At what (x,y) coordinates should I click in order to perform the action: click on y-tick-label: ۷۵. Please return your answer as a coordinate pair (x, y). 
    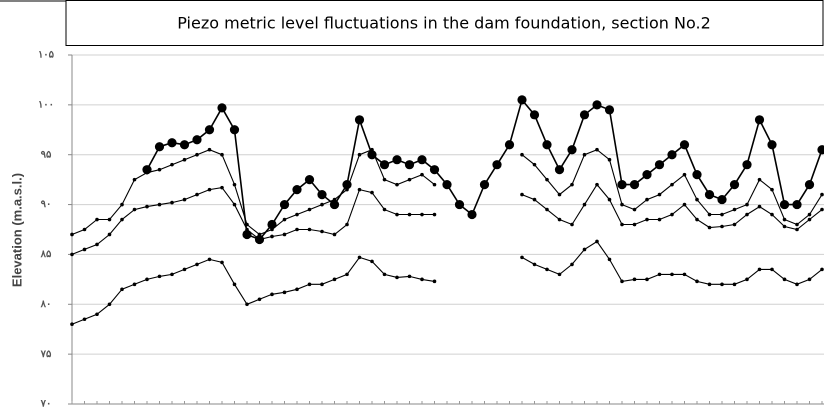
    Looking at the image, I should click on (46, 354).